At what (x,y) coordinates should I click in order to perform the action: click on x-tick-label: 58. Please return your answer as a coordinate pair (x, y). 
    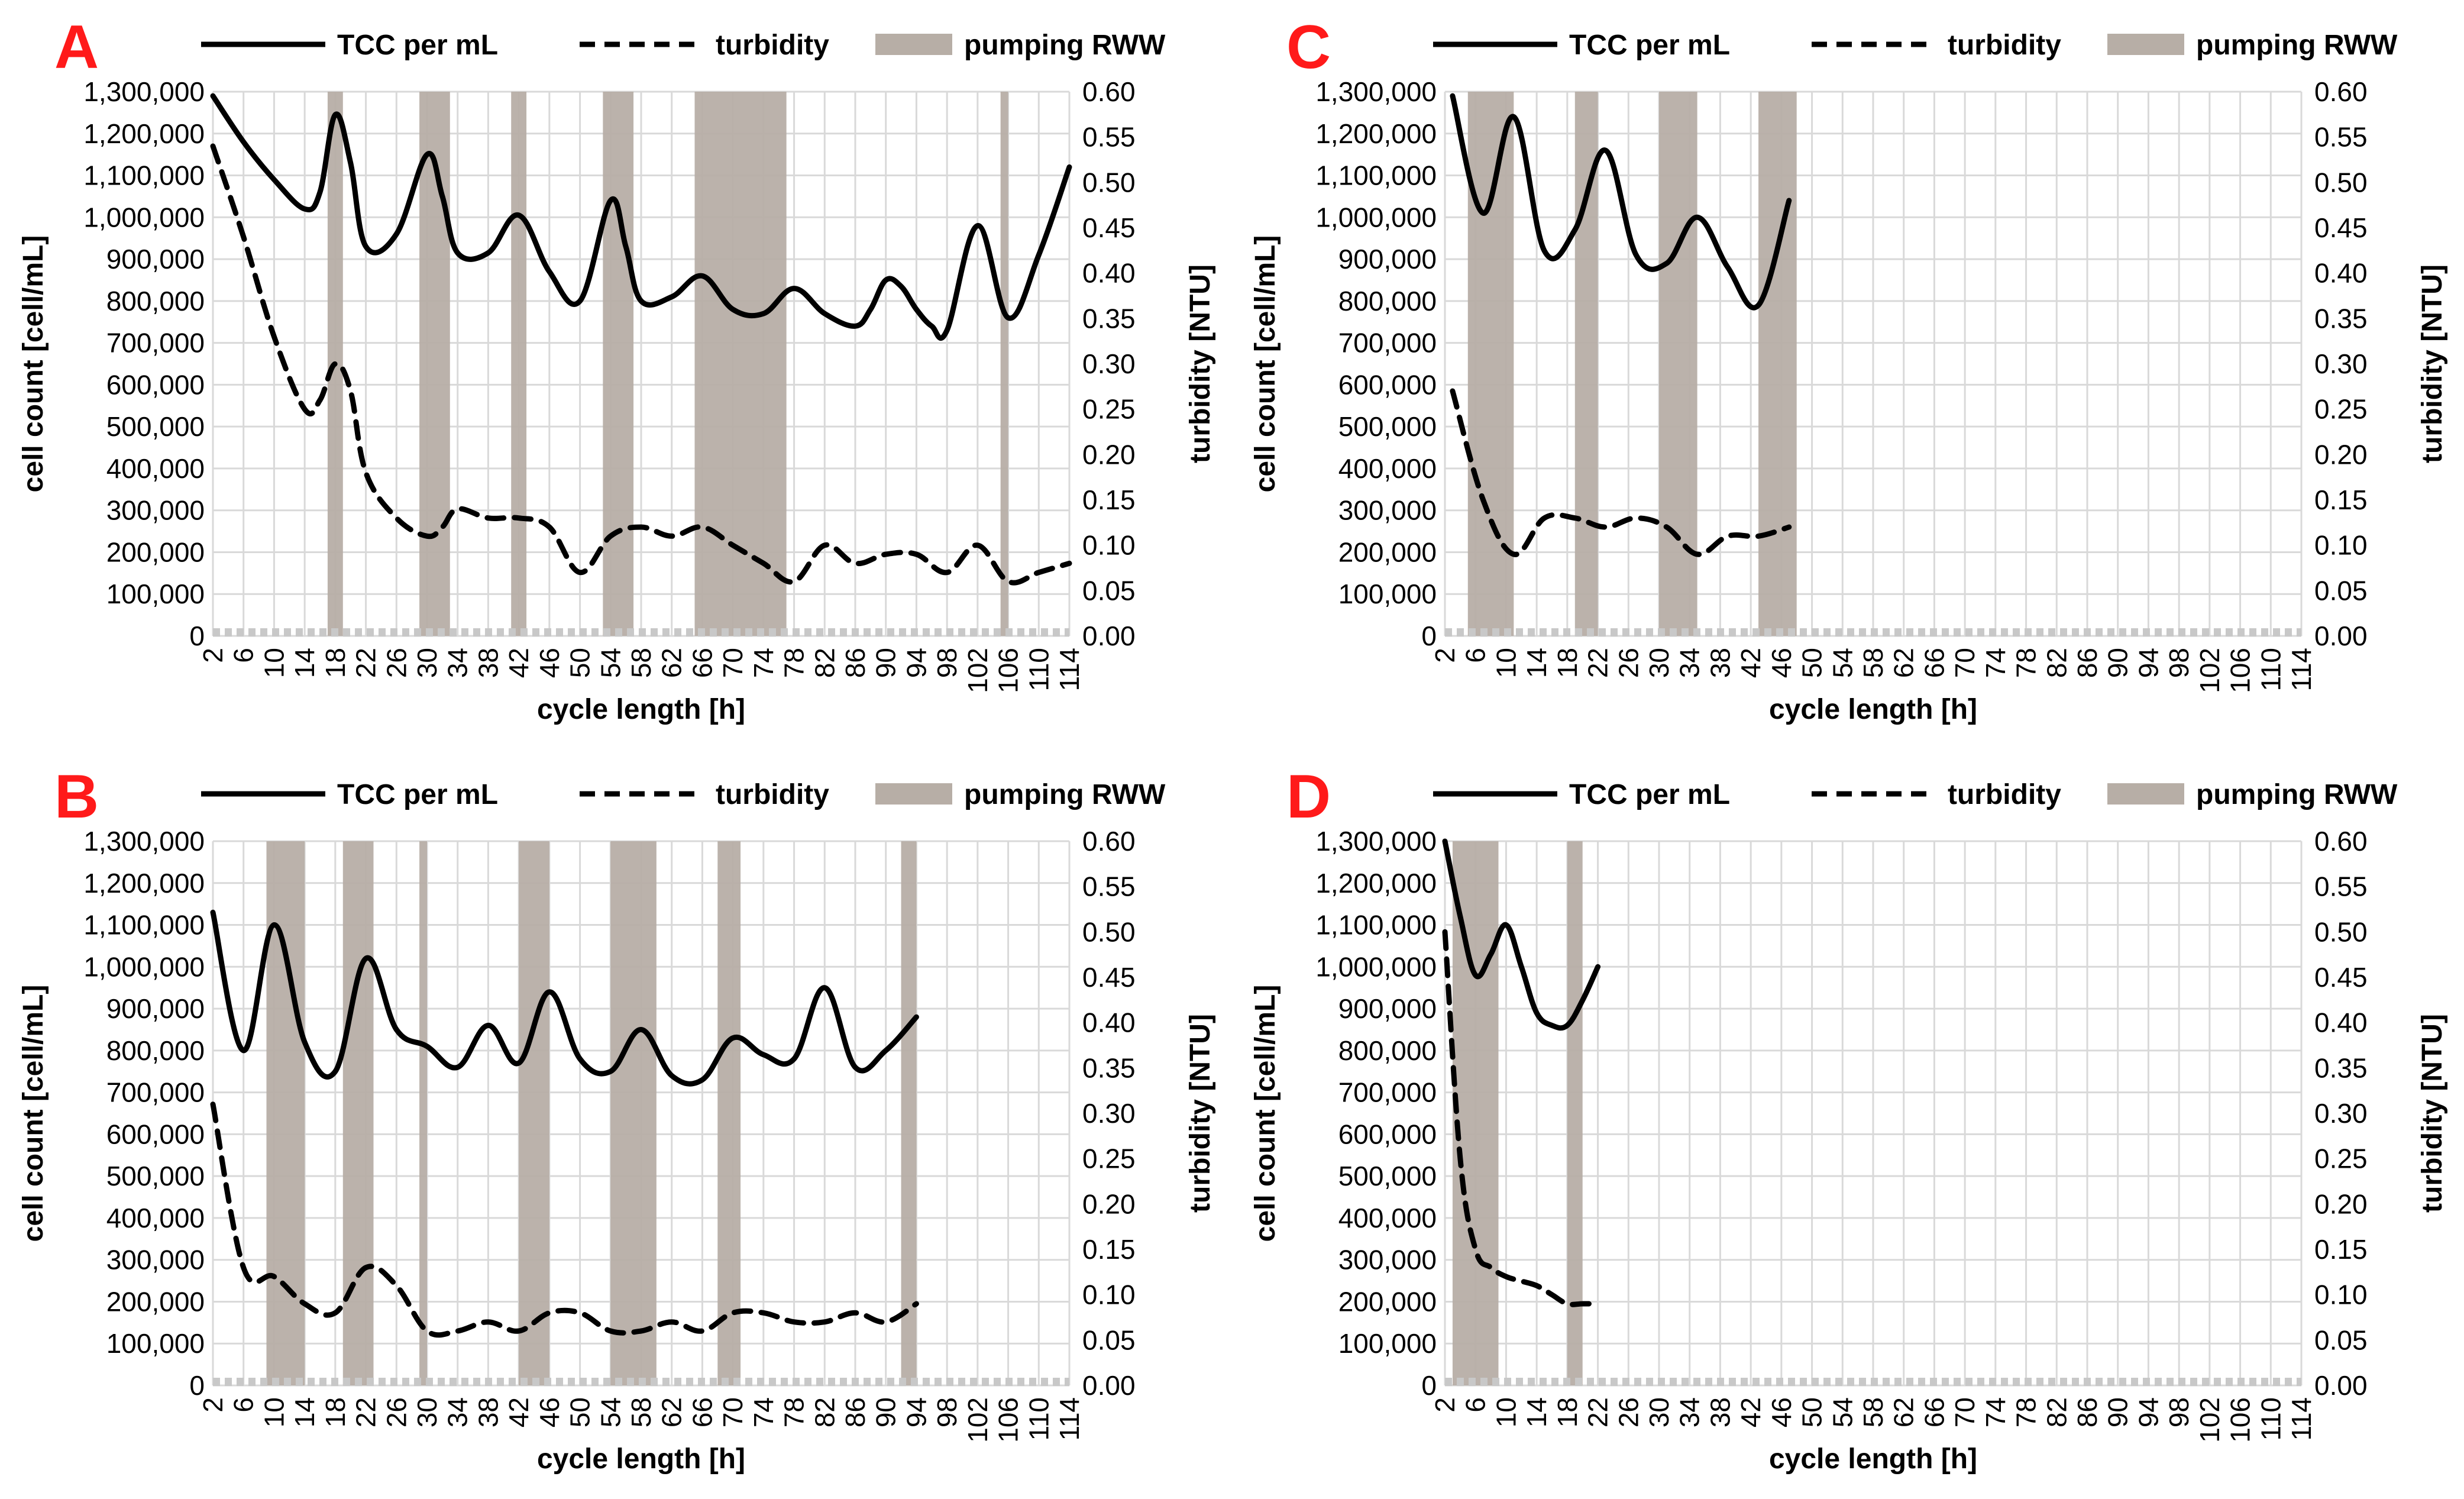
    Looking at the image, I should click on (1873, 1412).